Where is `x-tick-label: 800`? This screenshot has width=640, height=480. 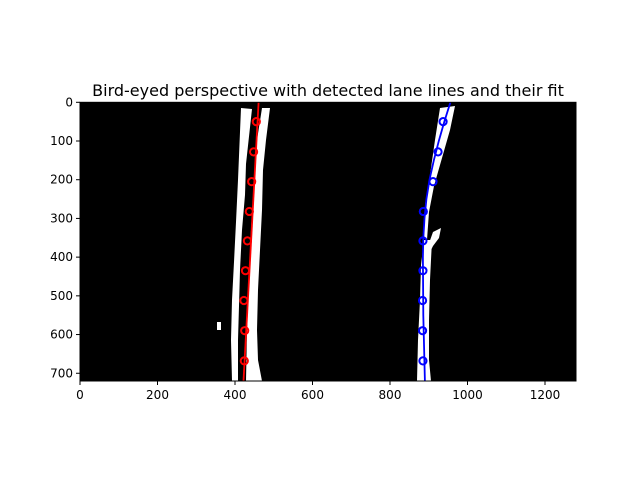
x-tick-label: 800 is located at coordinates (390, 395).